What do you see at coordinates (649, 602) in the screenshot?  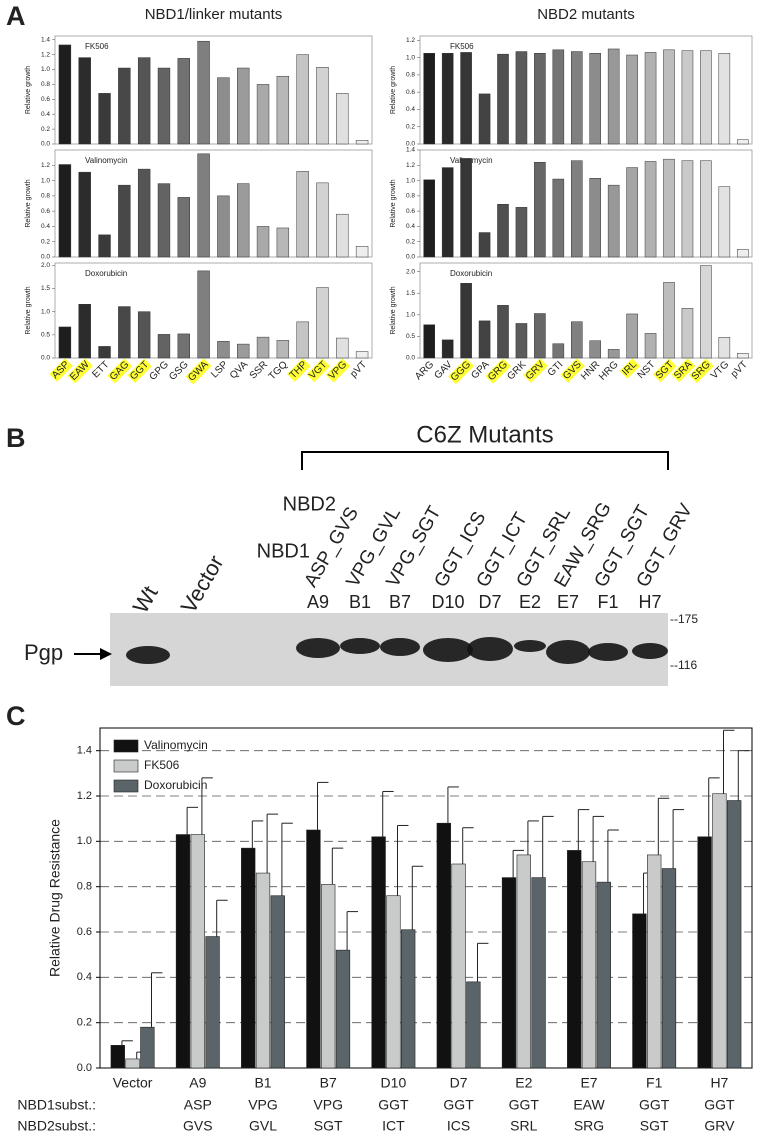 I see `clone-label: H7` at bounding box center [649, 602].